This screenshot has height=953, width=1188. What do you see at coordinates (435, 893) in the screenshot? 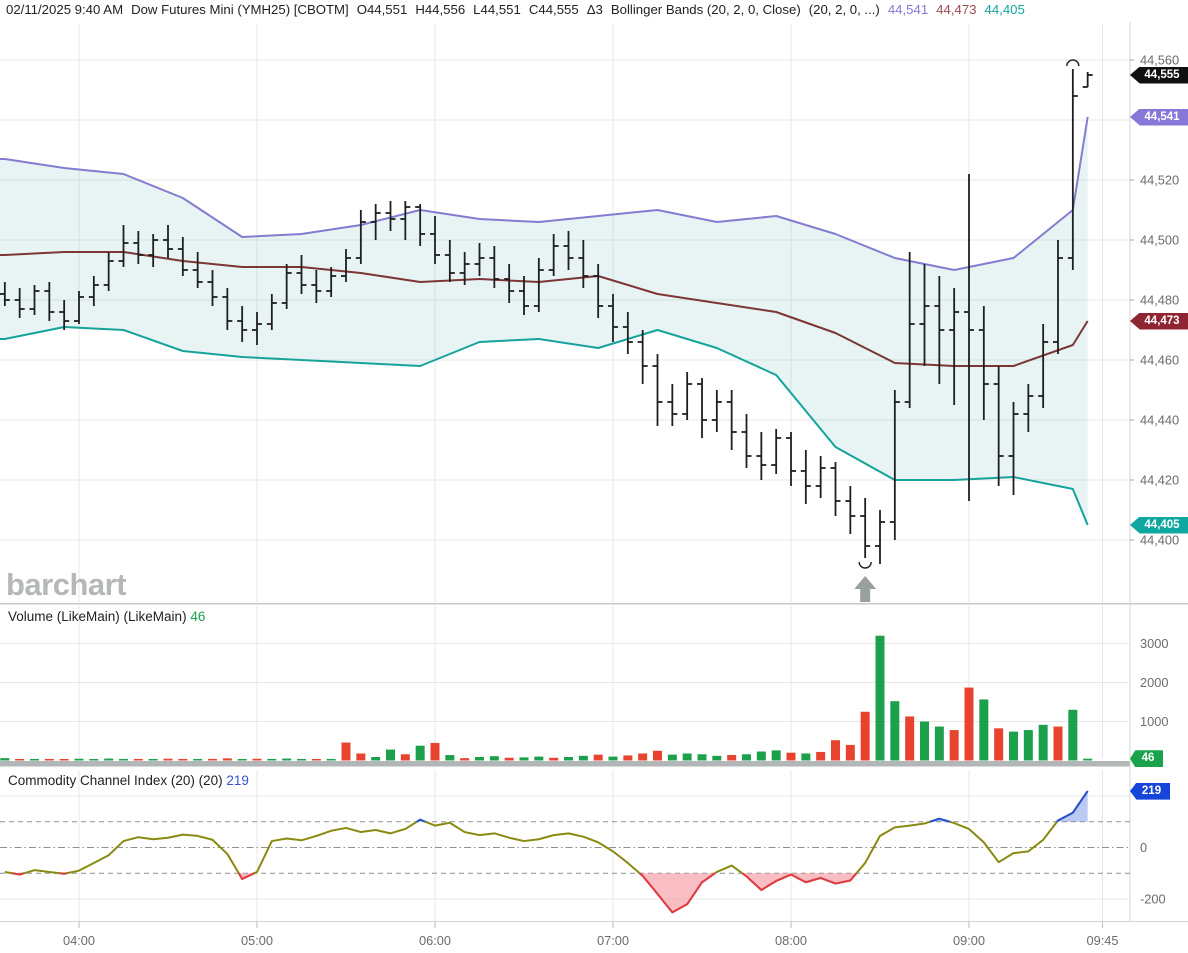
I see `cci-oversold` at bounding box center [435, 893].